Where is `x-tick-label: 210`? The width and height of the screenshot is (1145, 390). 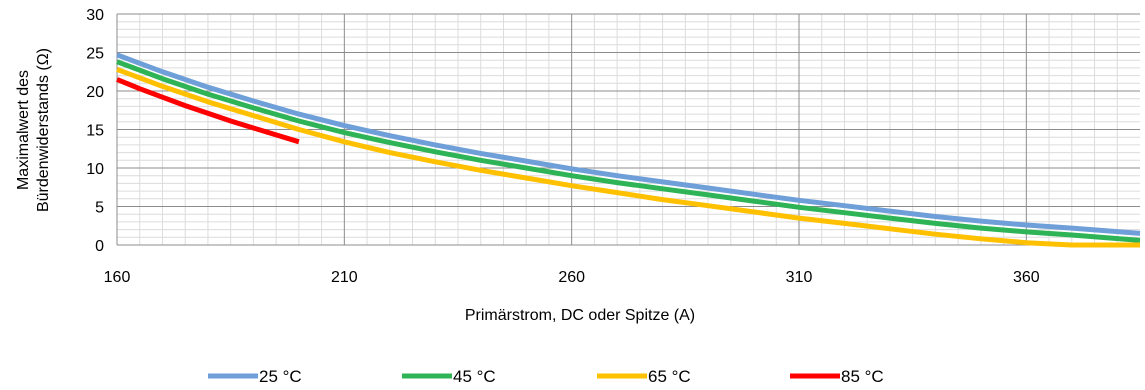
x-tick-label: 210 is located at coordinates (344, 277).